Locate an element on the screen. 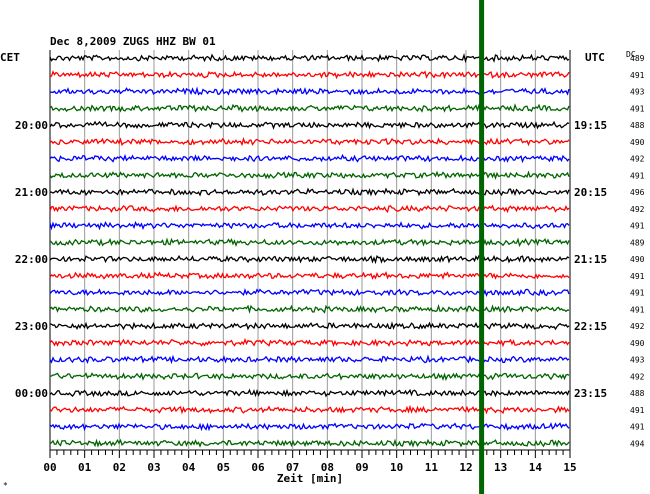  chart-title: Dec 8,2009 ZUGS HHZ BW 01 is located at coordinates (133, 41).